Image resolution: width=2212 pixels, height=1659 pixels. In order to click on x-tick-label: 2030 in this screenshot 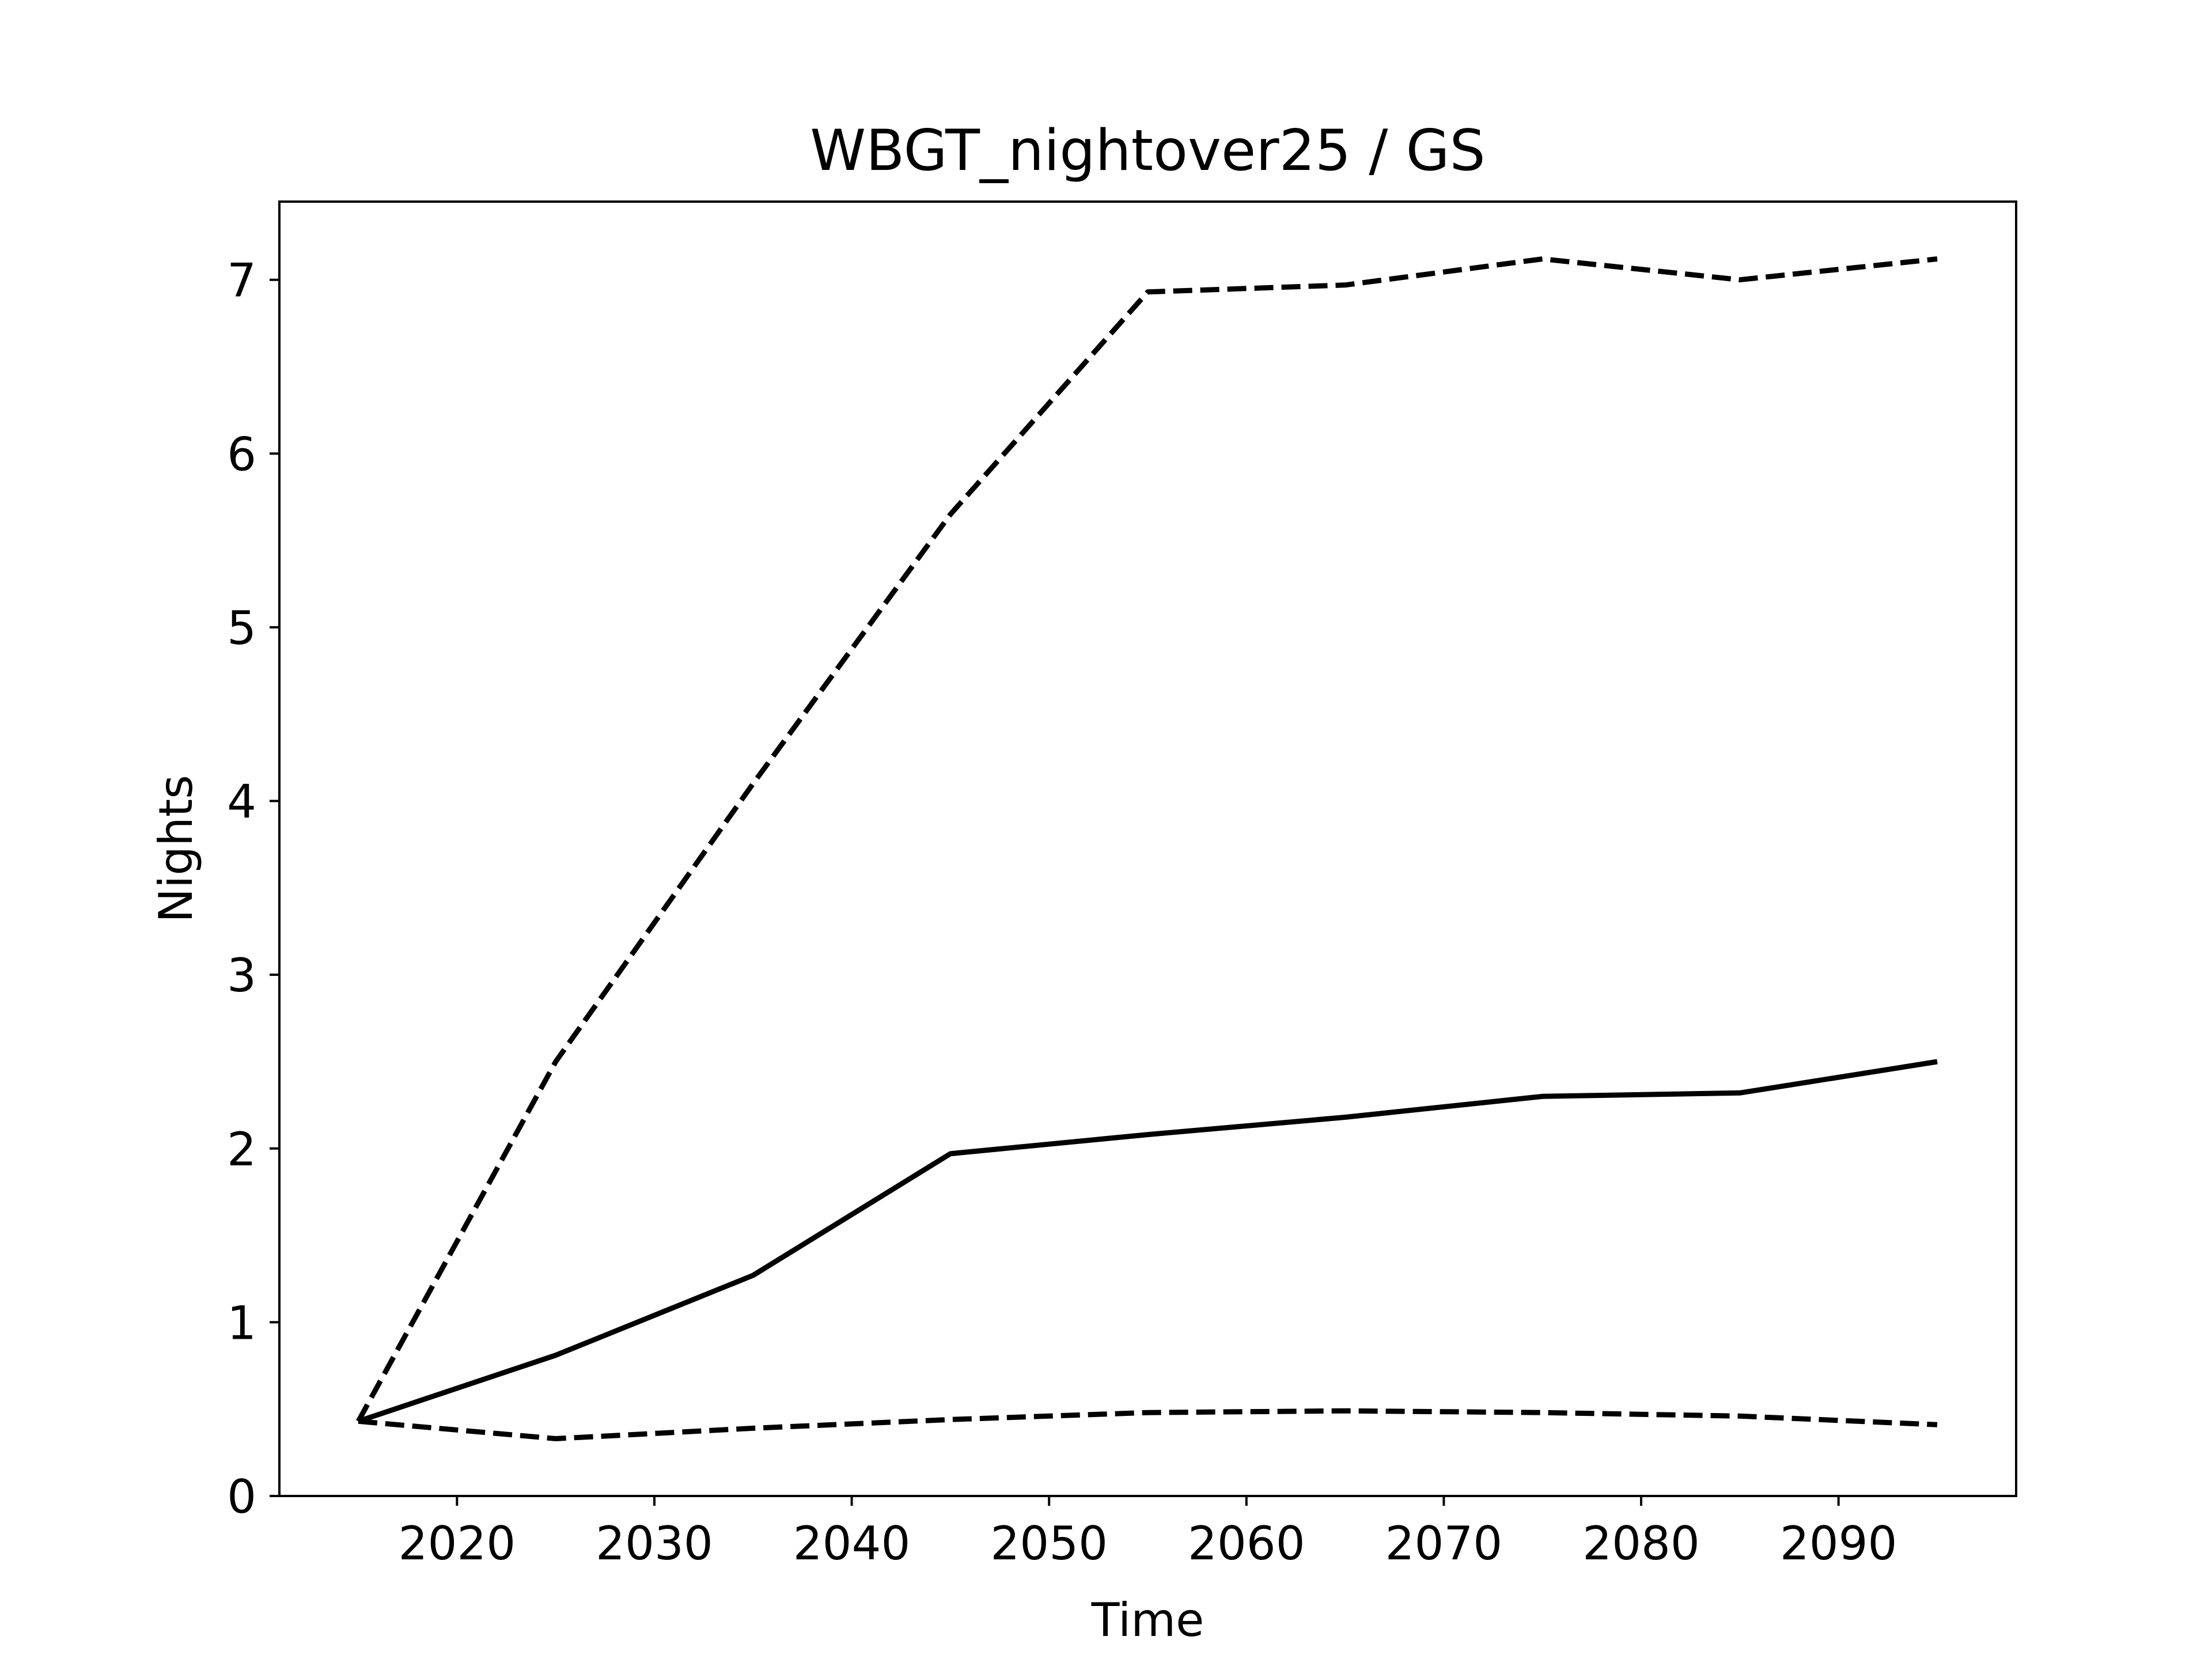, I will do `click(654, 1543)`.